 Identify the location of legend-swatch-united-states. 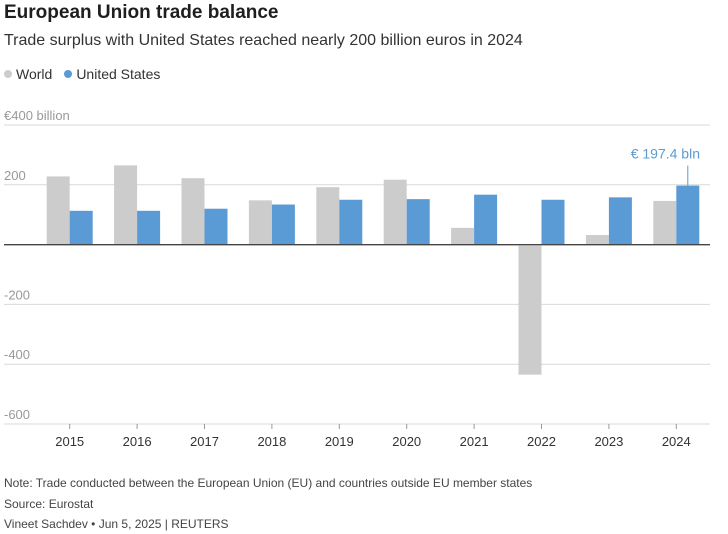
(68, 74).